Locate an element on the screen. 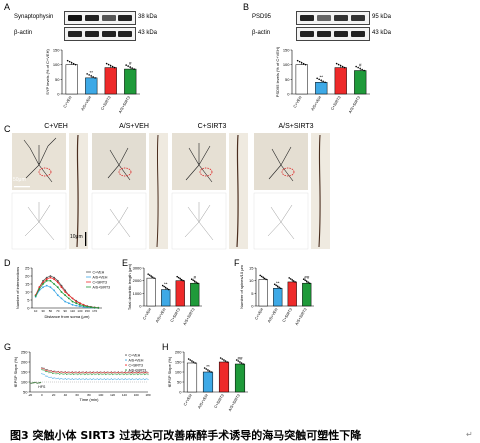 The image size is (480, 443). chart-a-bar is located at coordinates (71, 79).